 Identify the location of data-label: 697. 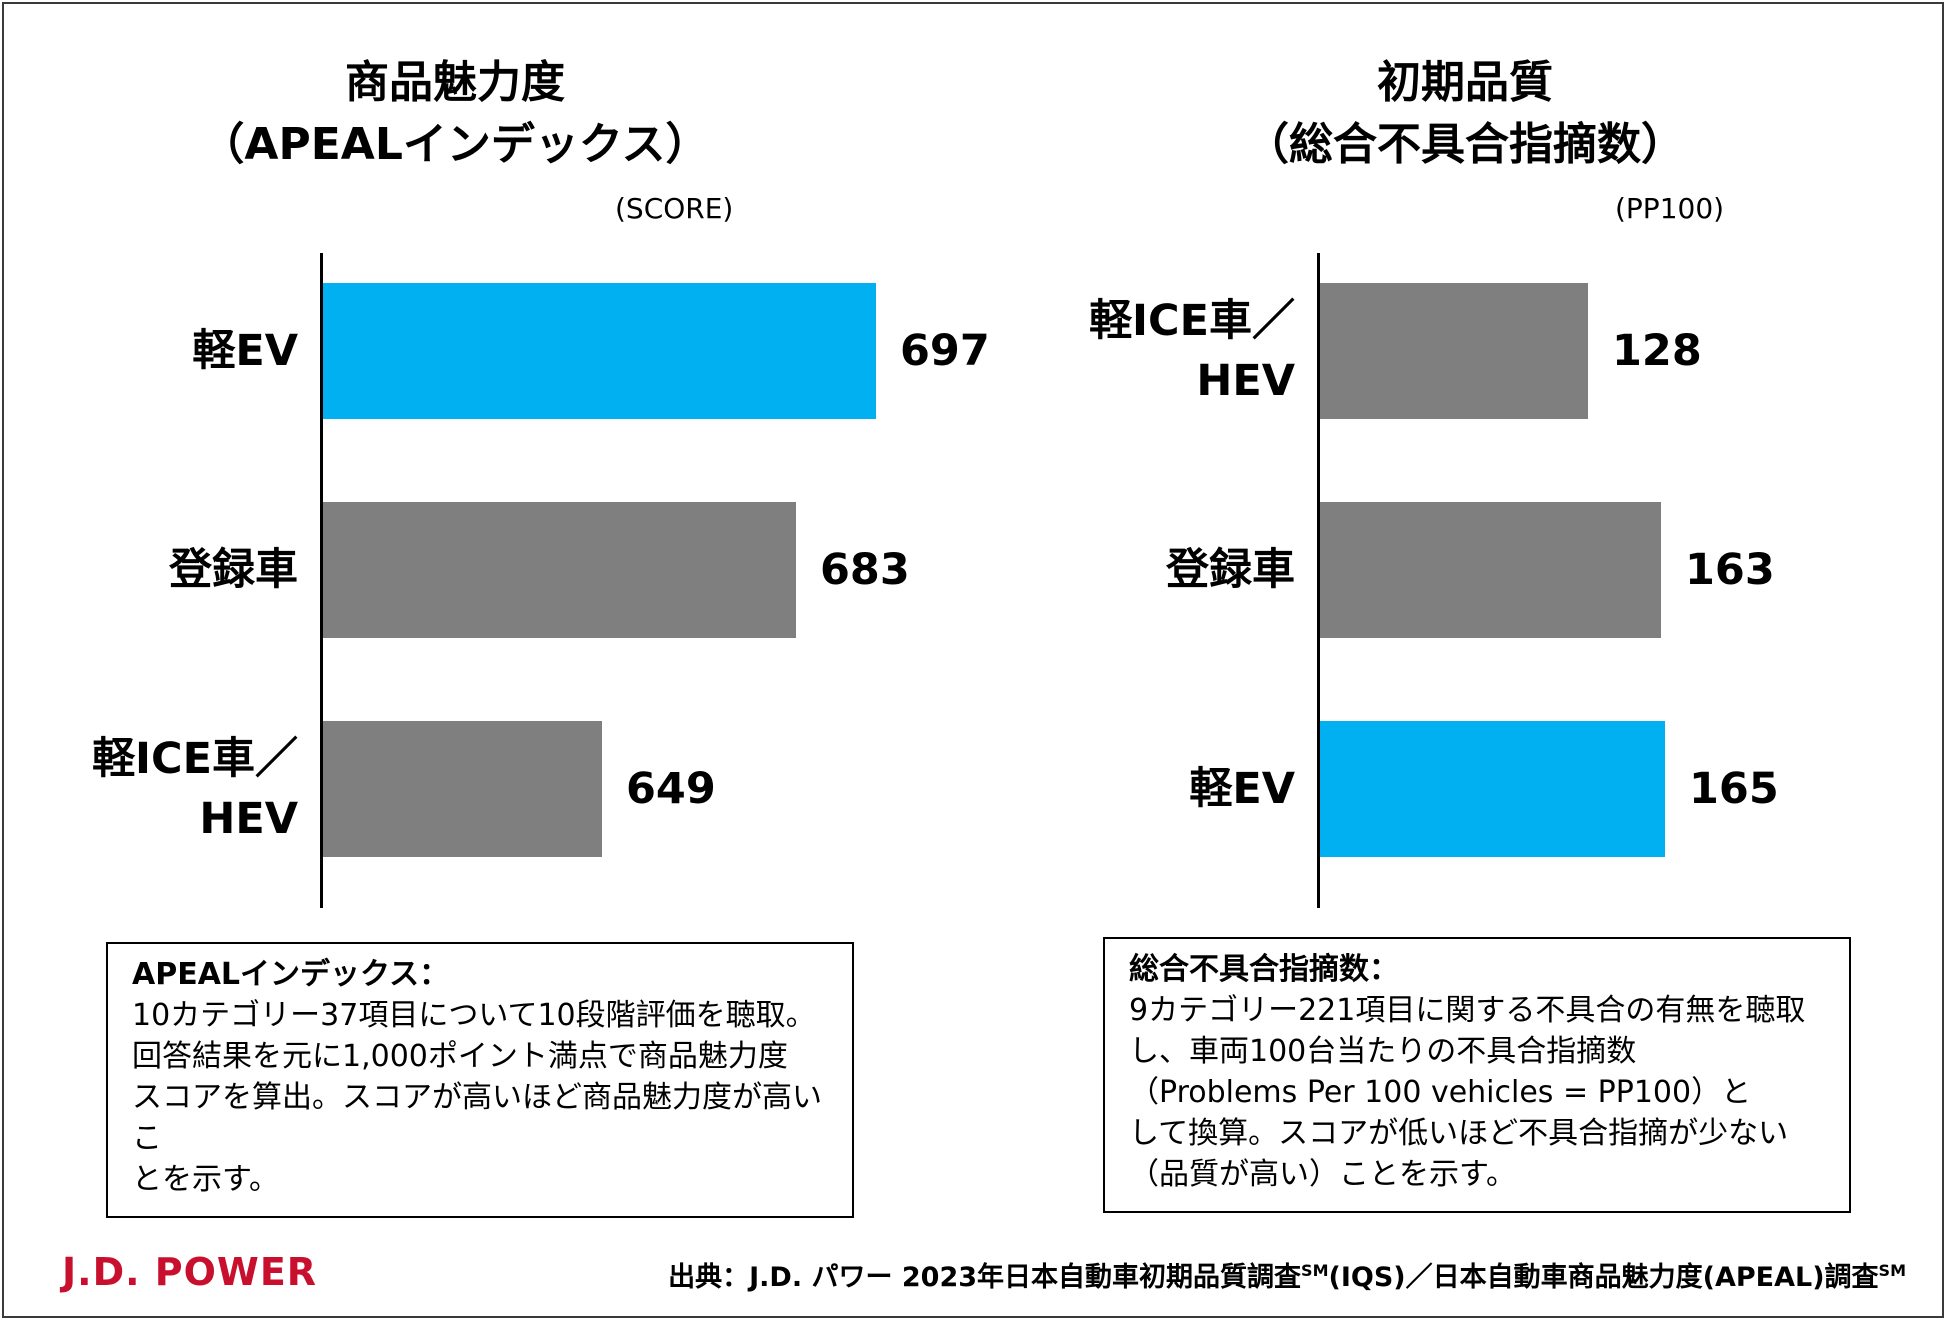
(945, 351).